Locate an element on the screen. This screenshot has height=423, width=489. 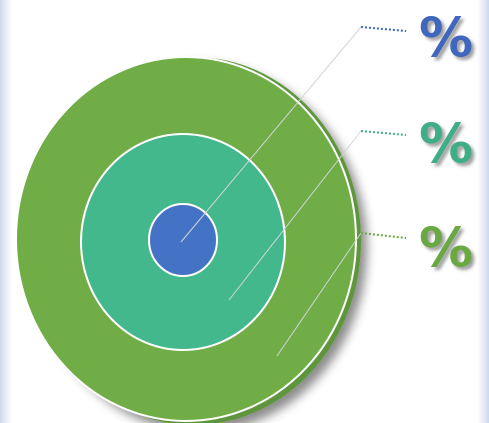
inner-percent-label: % is located at coordinates (446, 37).